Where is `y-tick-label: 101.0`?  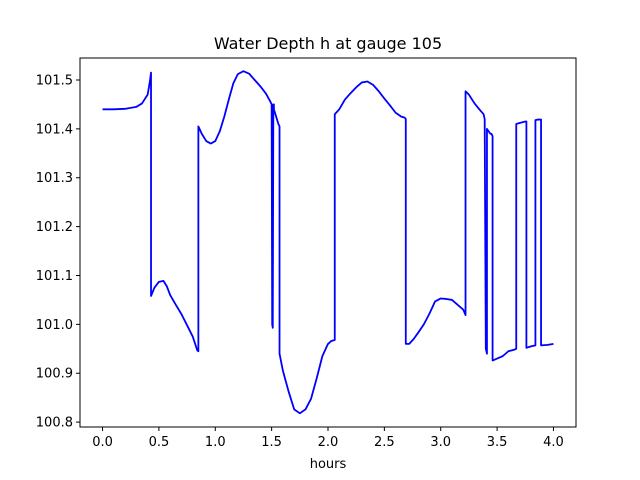
y-tick-label: 101.0 is located at coordinates (54, 325).